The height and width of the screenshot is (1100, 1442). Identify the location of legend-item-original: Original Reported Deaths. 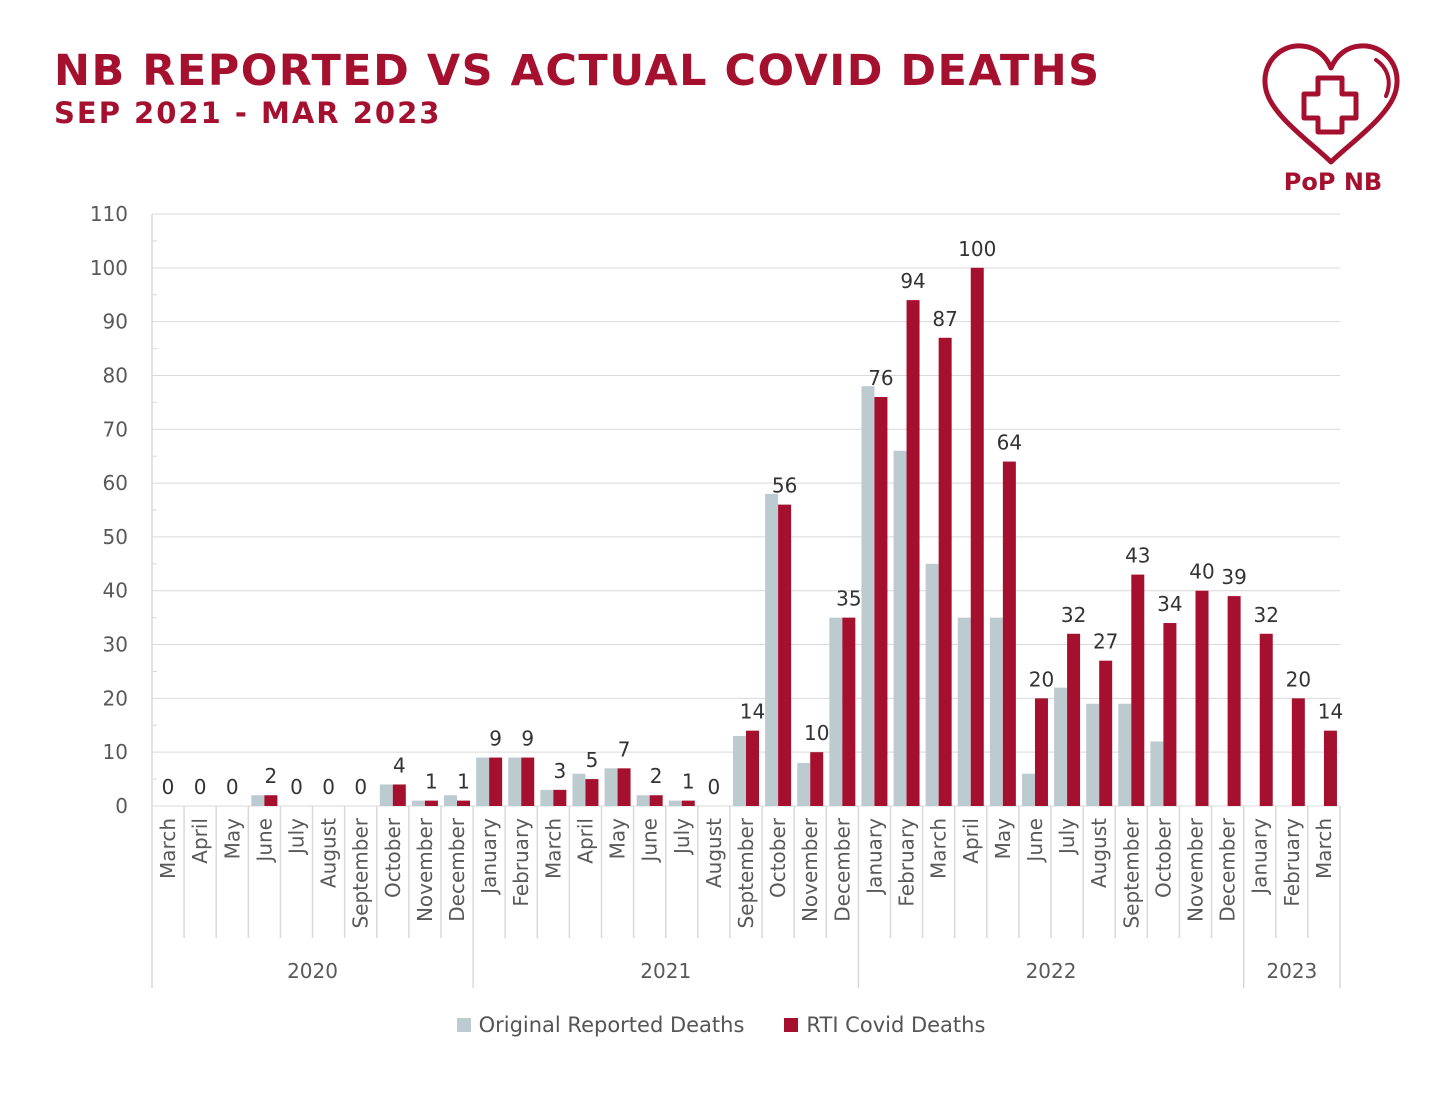
(600, 1025).